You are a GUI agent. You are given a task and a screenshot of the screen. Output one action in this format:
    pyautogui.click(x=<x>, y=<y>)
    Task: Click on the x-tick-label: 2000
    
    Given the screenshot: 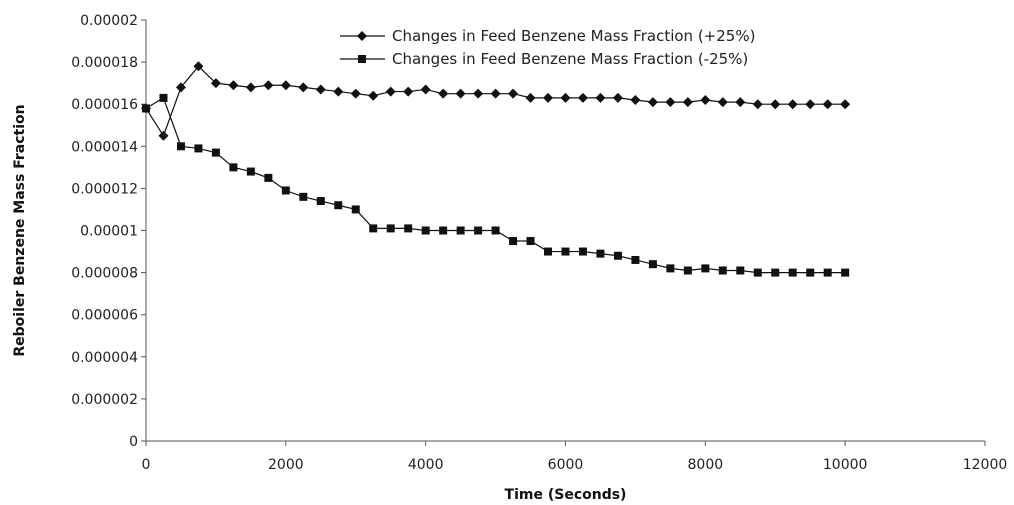 What is the action you would take?
    pyautogui.click(x=286, y=465)
    